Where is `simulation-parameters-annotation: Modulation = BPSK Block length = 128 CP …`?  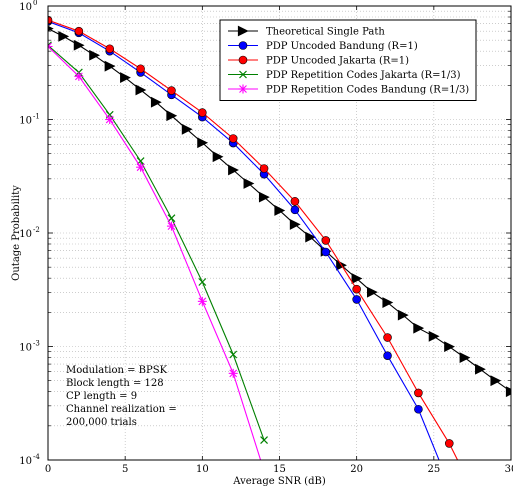
simulation-parameters-annotation: Modulation = BPSK Block length = 128 CP … is located at coordinates (121, 396).